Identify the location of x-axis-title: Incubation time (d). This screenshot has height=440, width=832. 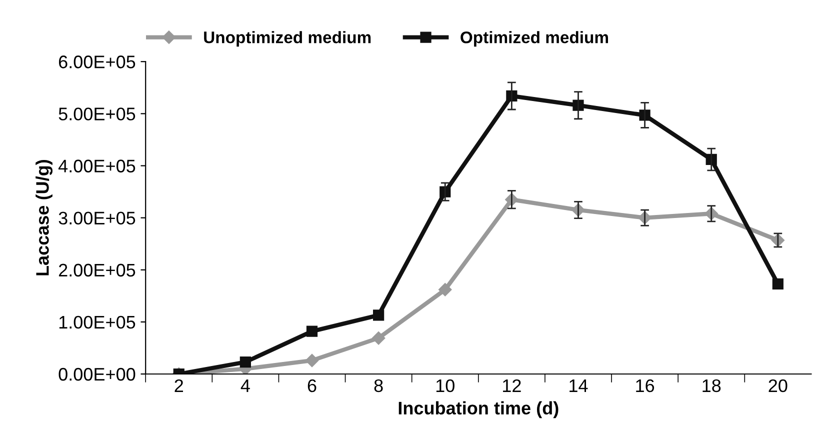
(478, 409).